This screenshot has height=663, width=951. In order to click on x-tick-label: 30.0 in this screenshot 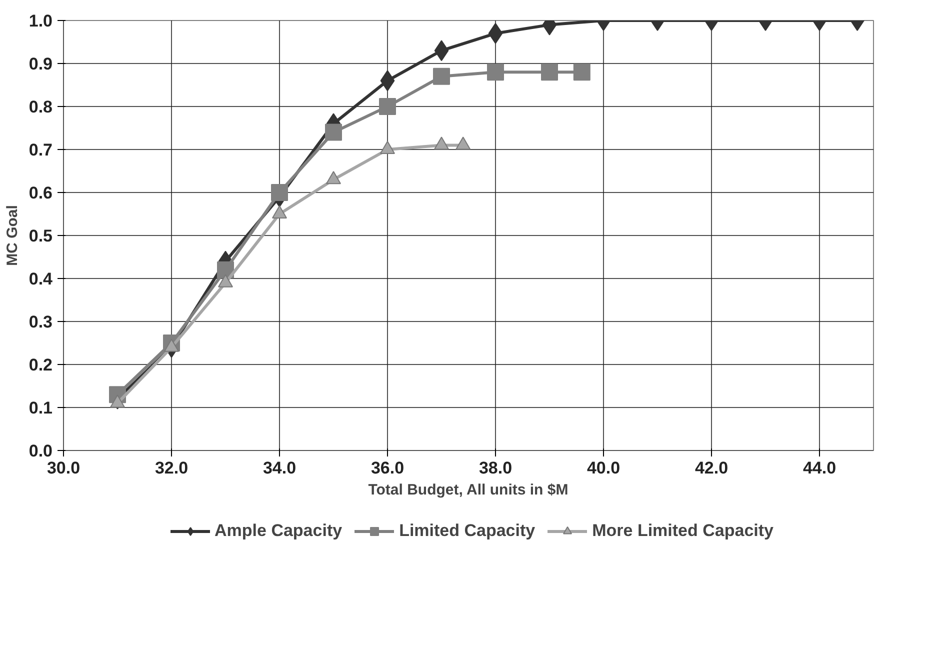, I will do `click(63, 468)`.